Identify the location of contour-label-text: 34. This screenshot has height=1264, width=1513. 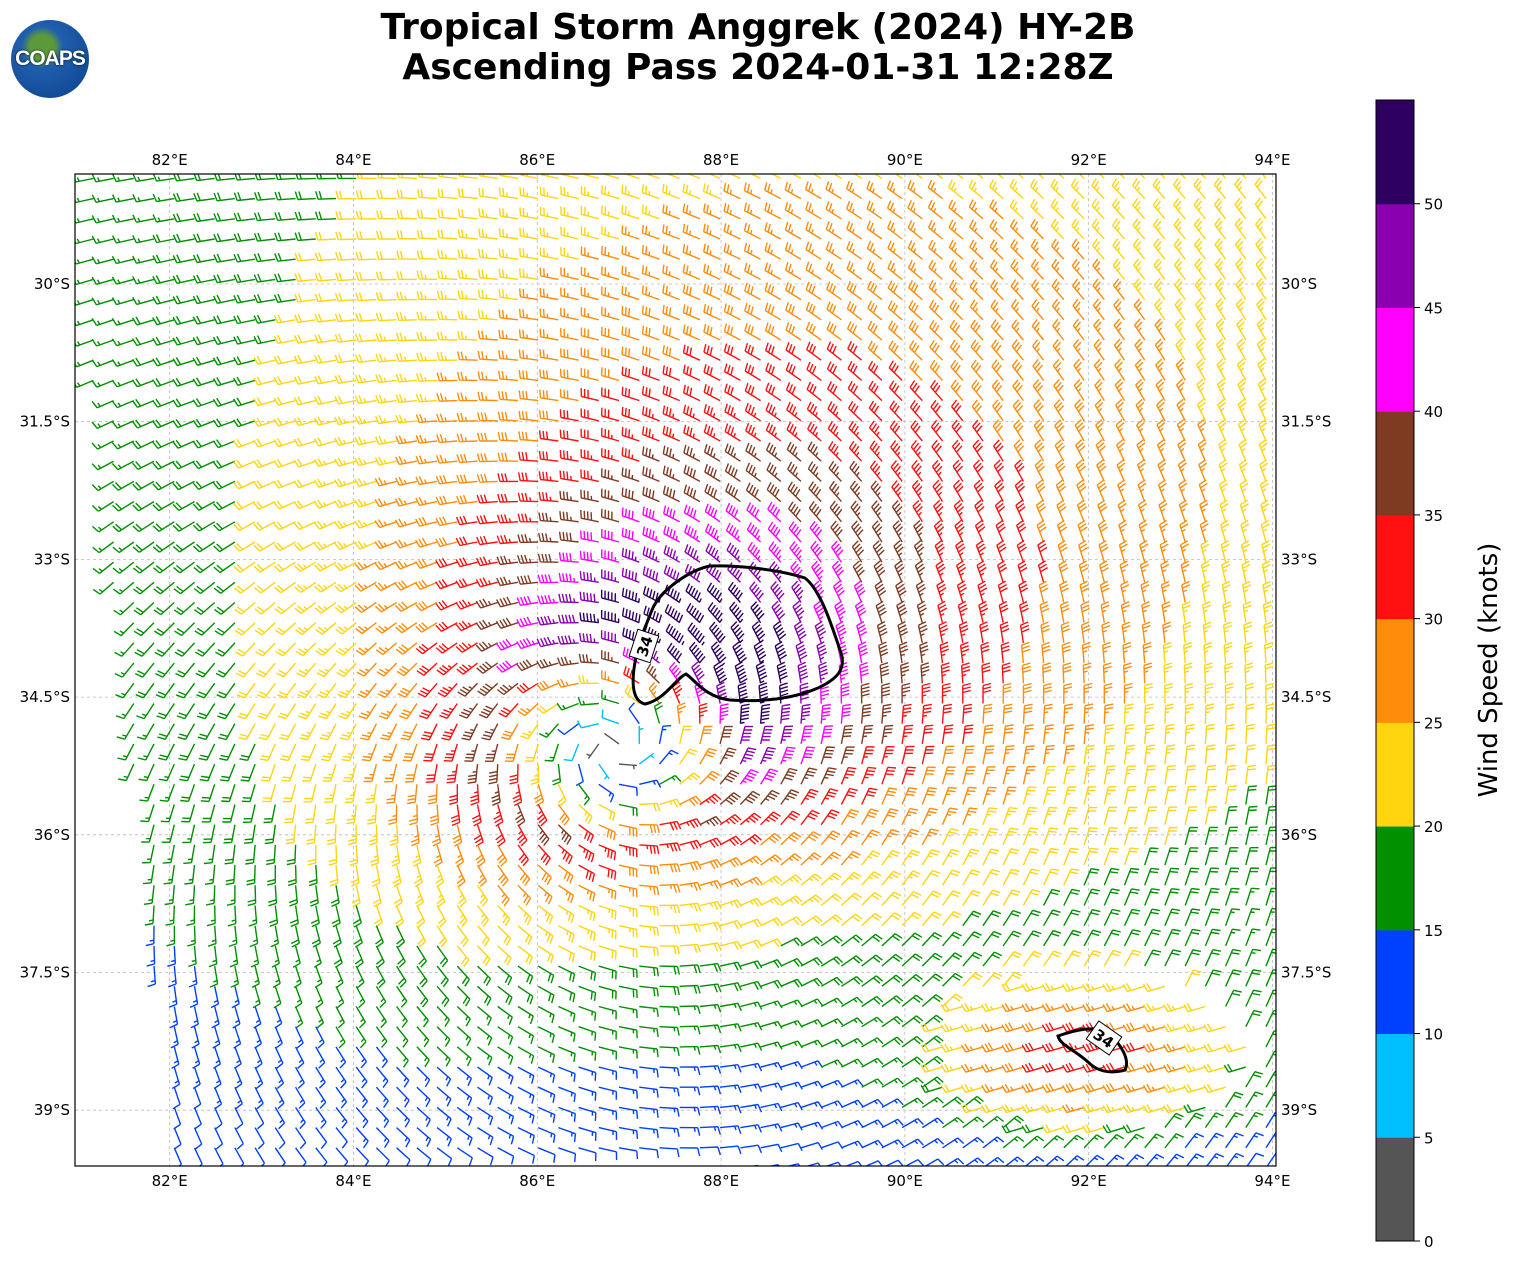
(645, 646).